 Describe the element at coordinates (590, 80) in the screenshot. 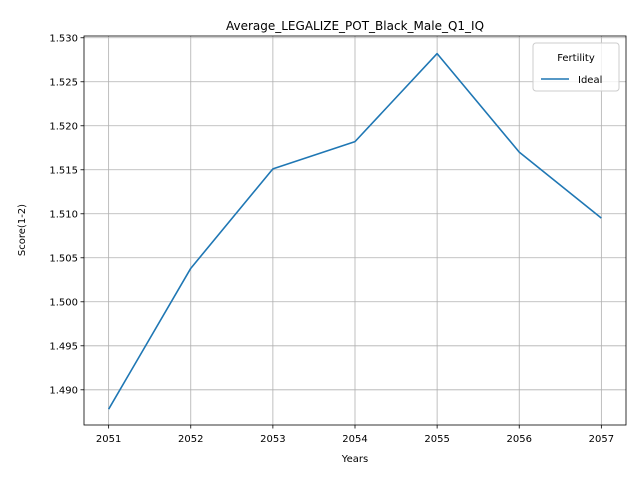

I see `legend-entry-ideal: Ideal` at that location.